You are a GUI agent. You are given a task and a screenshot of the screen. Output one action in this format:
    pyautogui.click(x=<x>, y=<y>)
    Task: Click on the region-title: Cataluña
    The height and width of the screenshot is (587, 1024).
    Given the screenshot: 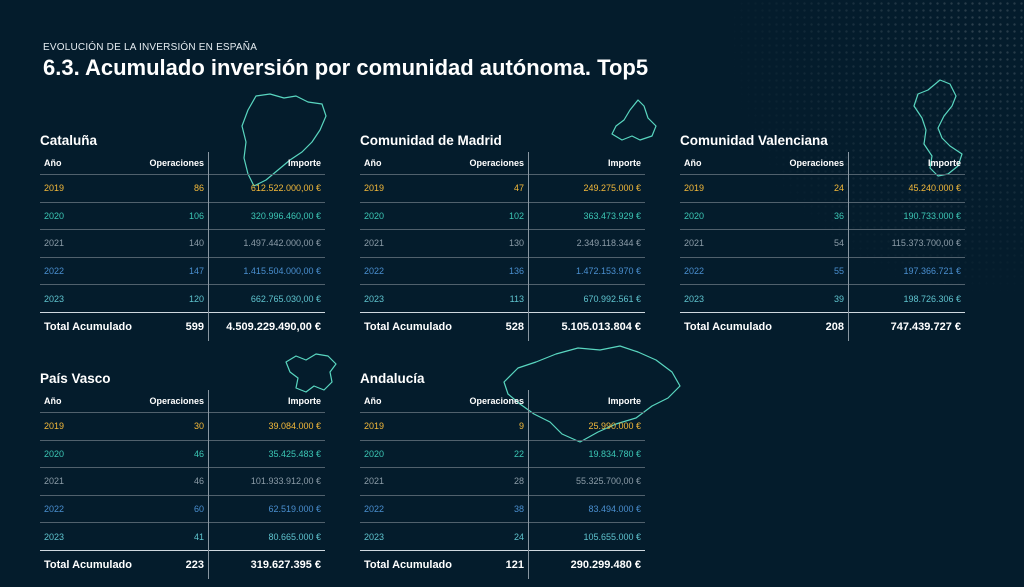 What is the action you would take?
    pyautogui.click(x=69, y=140)
    